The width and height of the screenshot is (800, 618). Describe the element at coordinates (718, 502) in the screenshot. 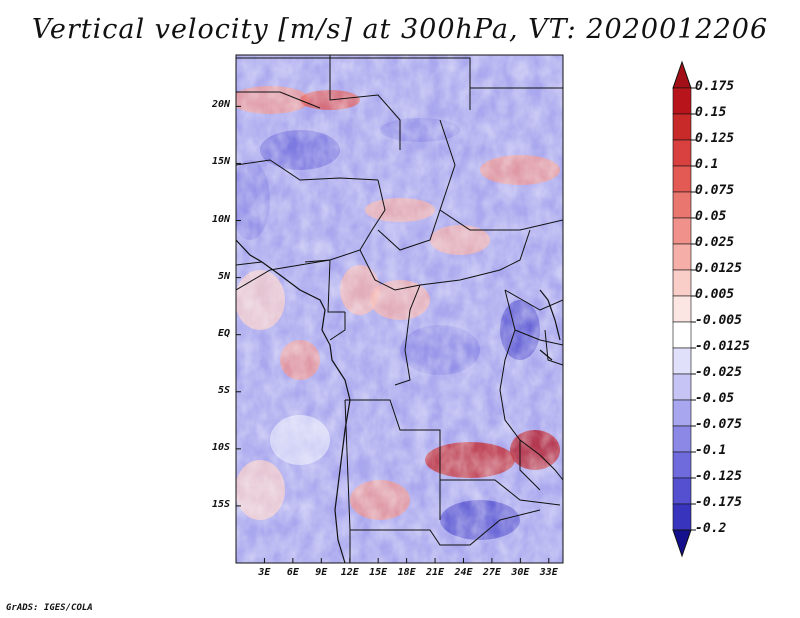

I see `colorbar-label: -0.175` at that location.